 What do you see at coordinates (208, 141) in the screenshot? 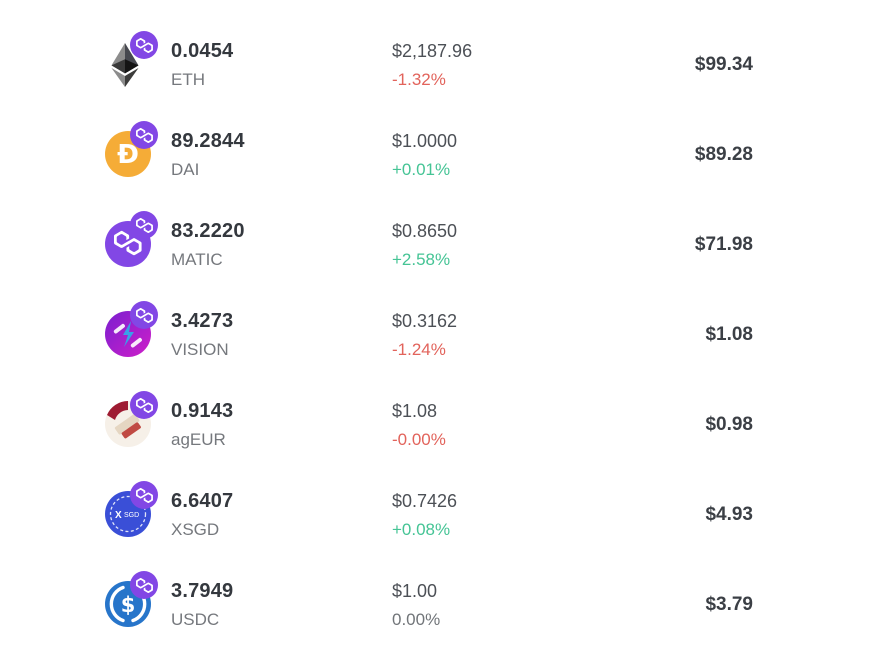
I see `token-balance: 89.2844` at bounding box center [208, 141].